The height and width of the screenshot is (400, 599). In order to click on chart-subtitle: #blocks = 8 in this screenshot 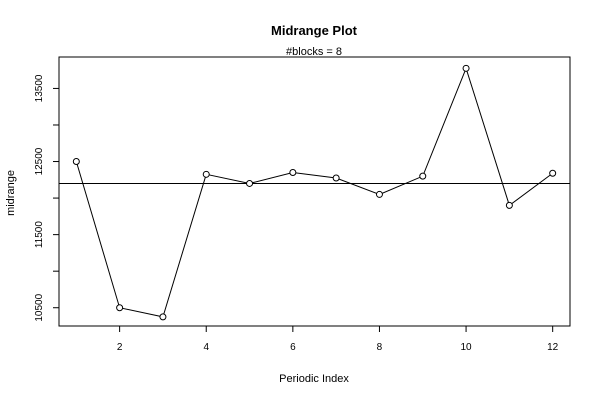, I will do `click(314, 52)`.